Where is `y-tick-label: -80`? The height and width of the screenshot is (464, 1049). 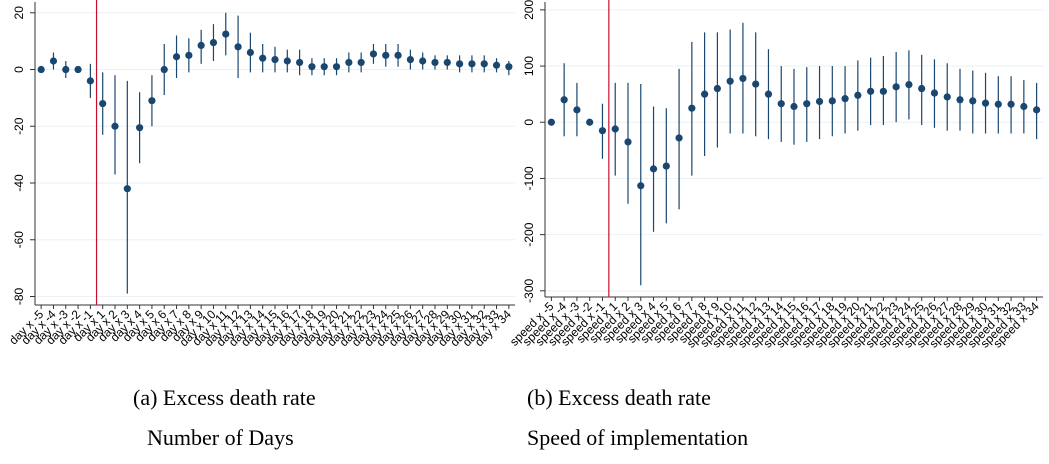 y-tick-label: -80 is located at coordinates (19, 296).